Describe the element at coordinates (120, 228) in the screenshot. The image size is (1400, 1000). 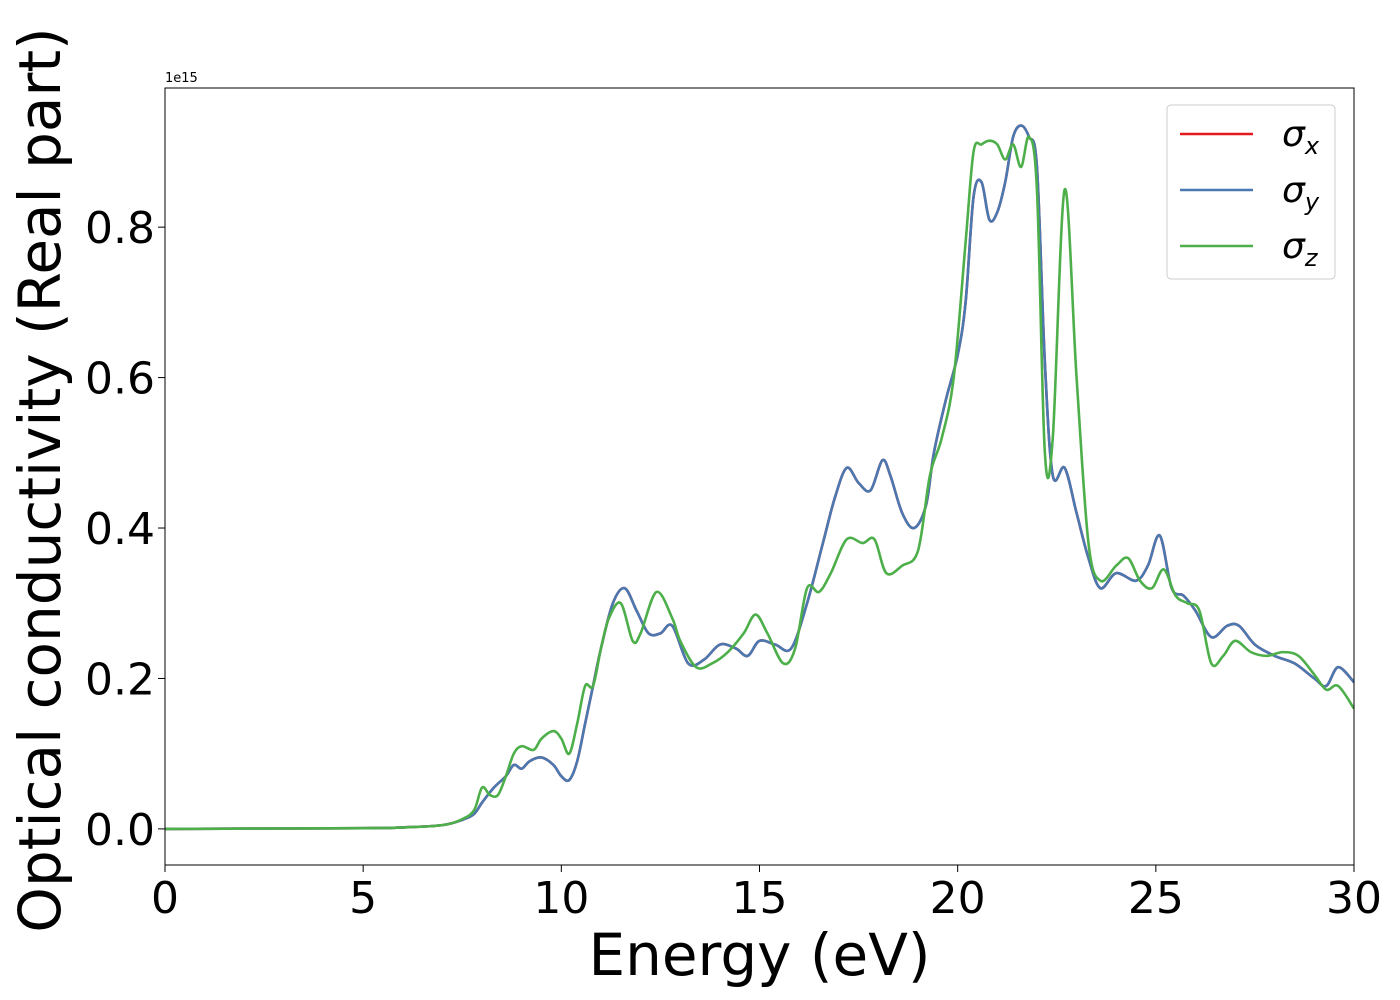
I see `y-tick-label: 0.8` at that location.